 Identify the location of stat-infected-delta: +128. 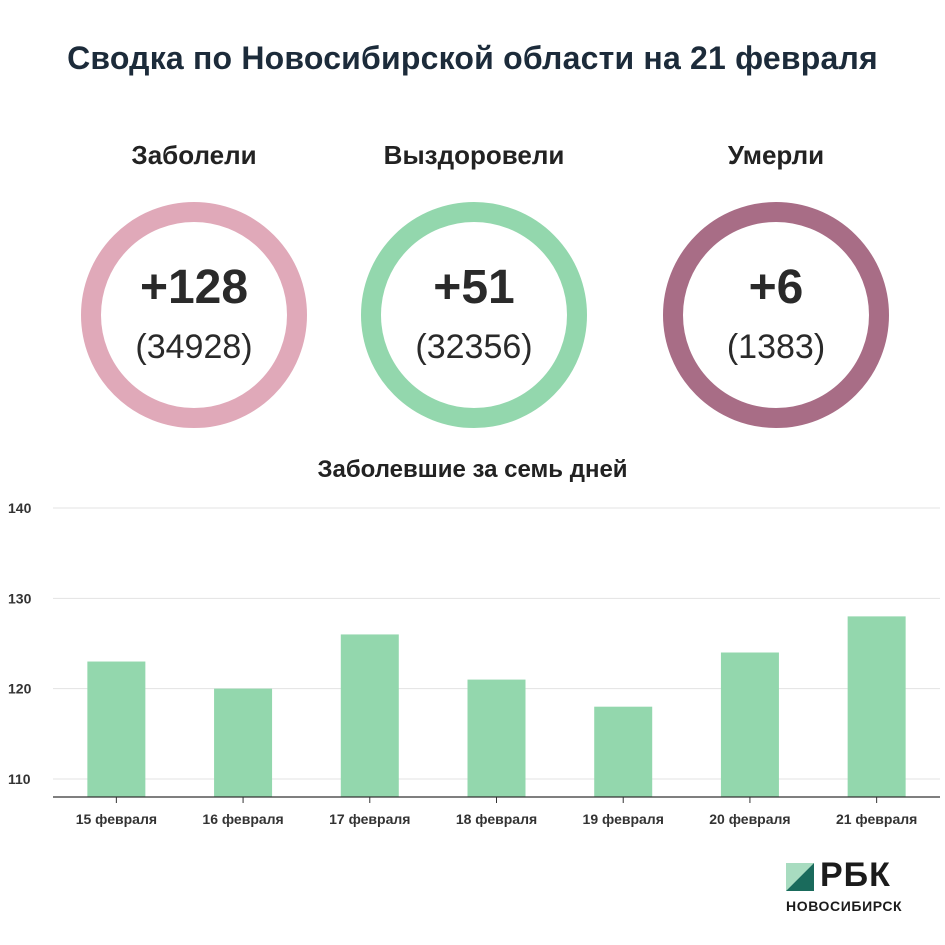
(194, 287).